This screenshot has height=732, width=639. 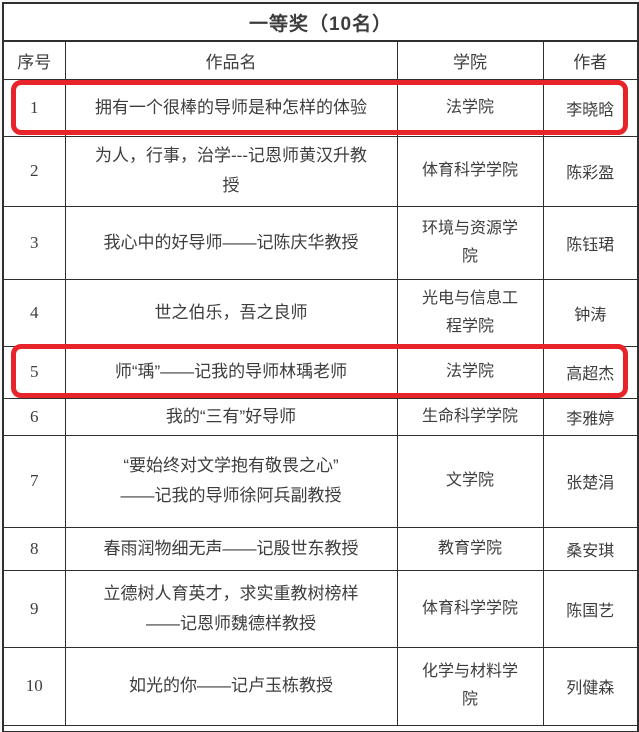 I want to click on author-cell: 高超杰, so click(x=590, y=372).